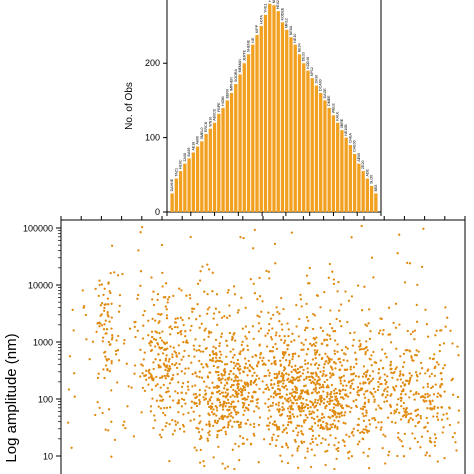 This screenshot has height=474, width=474. I want to click on hist-bar-label: ZH30, so click(316, 79).